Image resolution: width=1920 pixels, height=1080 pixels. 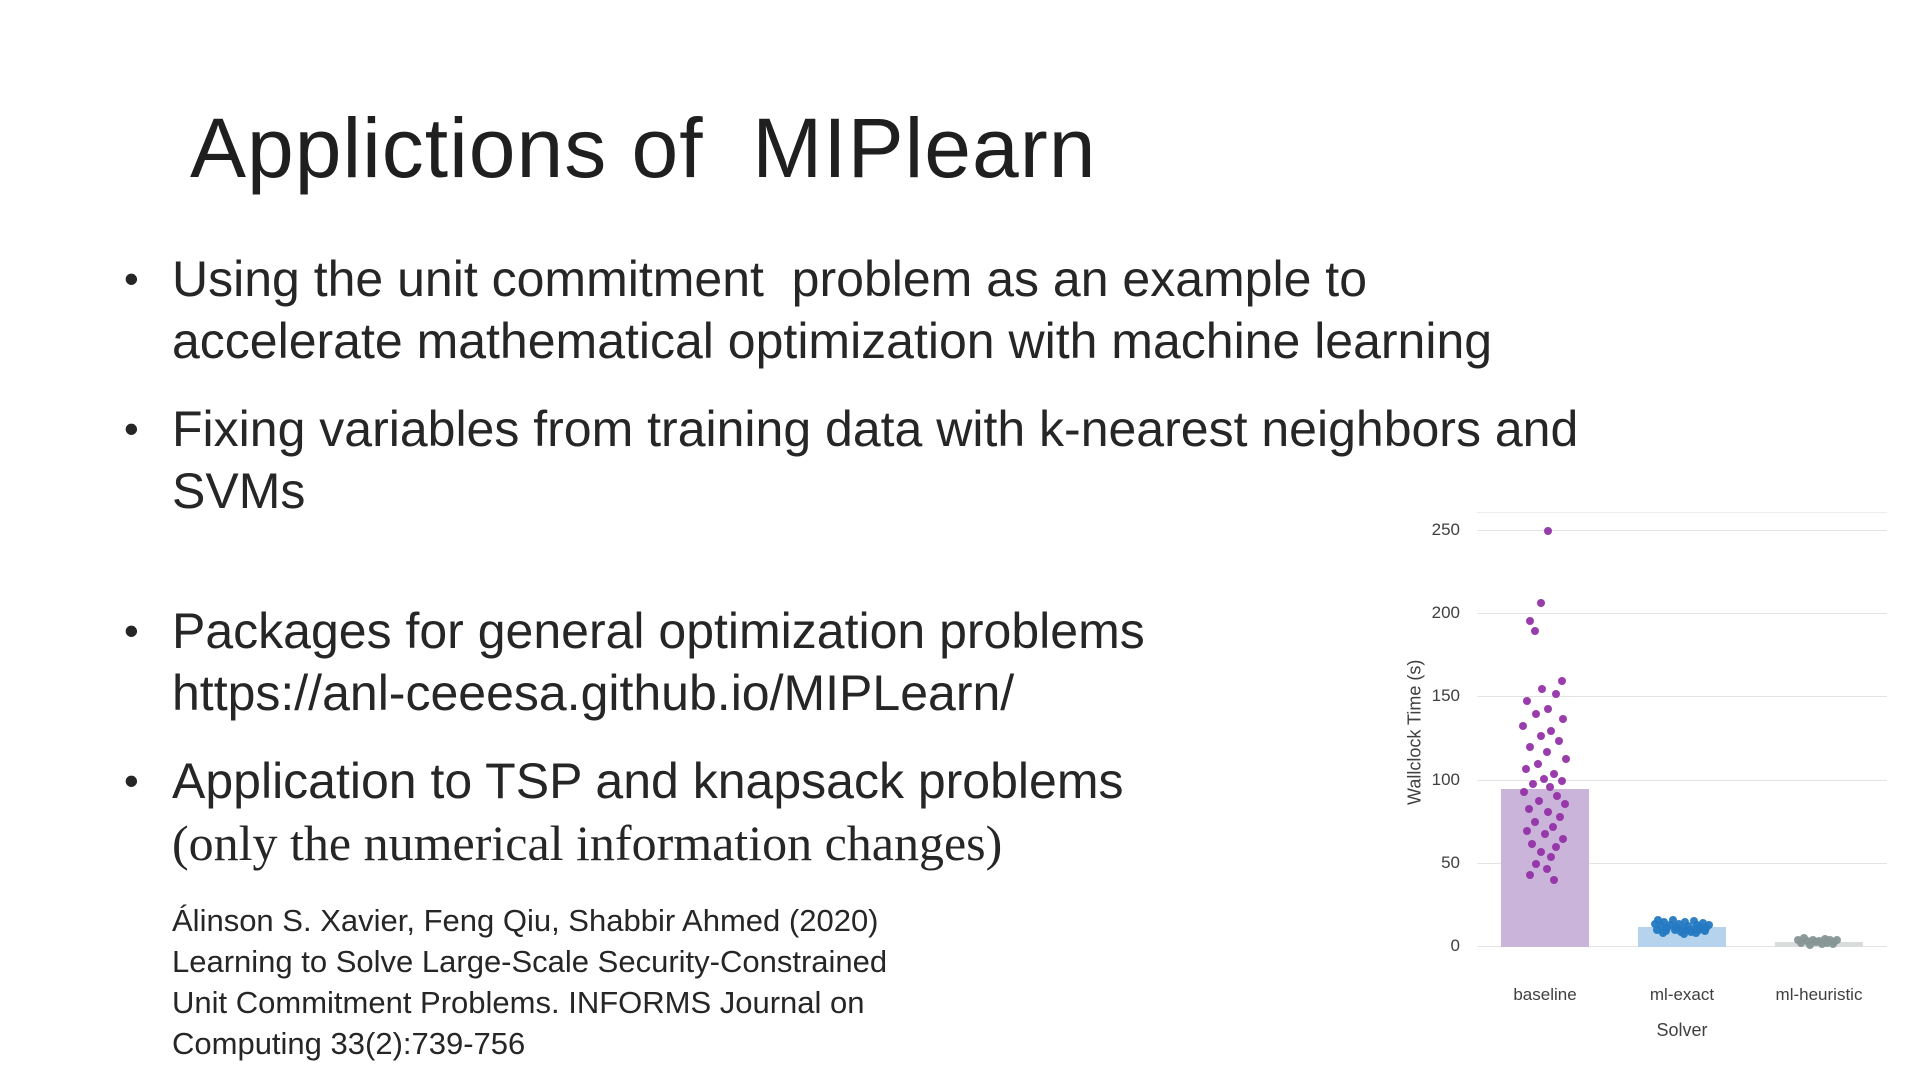 I want to click on y-tick-label: 150, so click(x=1445, y=696).